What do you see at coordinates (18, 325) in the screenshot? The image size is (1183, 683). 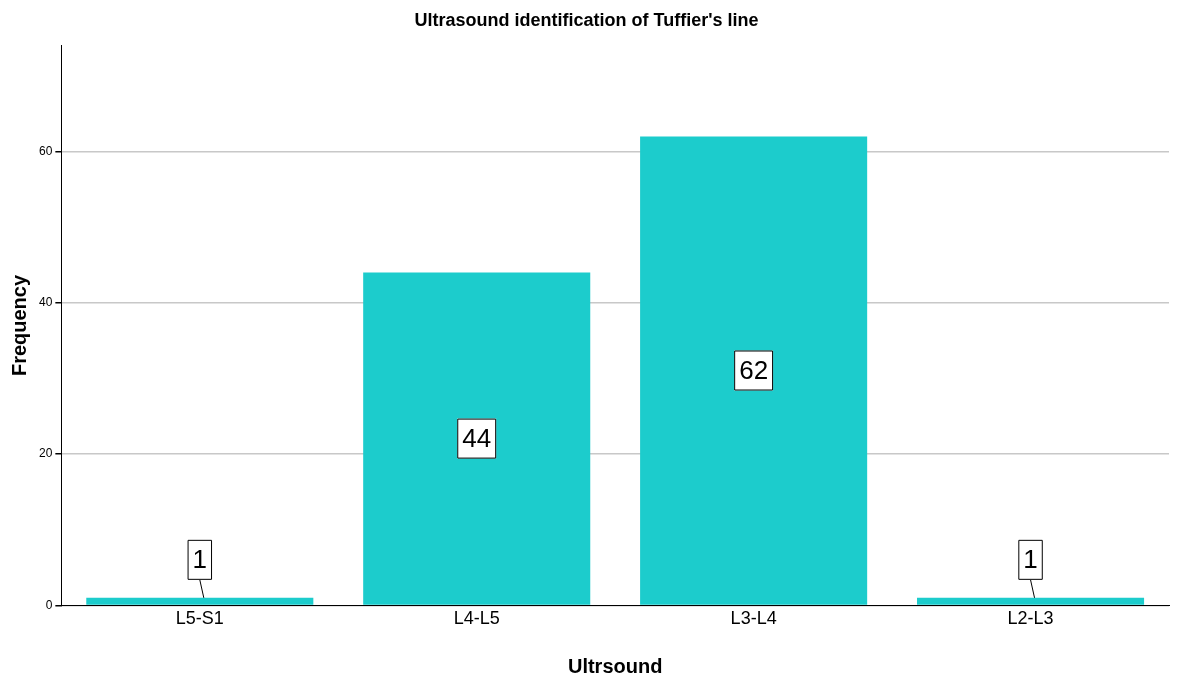 I see `y-axis-title: Frequency` at bounding box center [18, 325].